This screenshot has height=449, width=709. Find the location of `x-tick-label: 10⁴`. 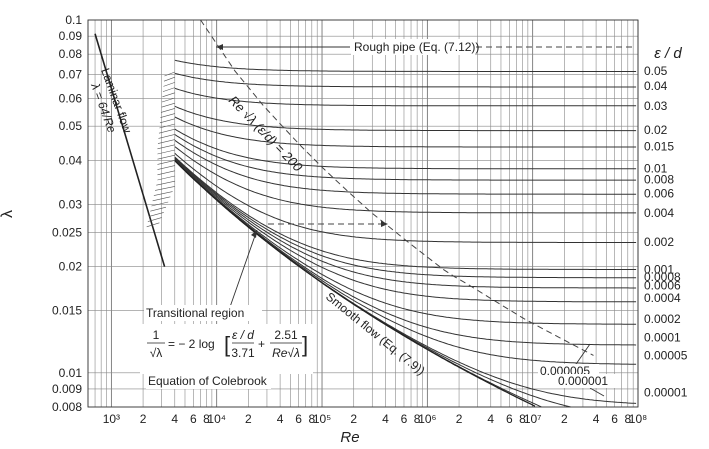

x-tick-label: 10⁴ is located at coordinates (216, 419).